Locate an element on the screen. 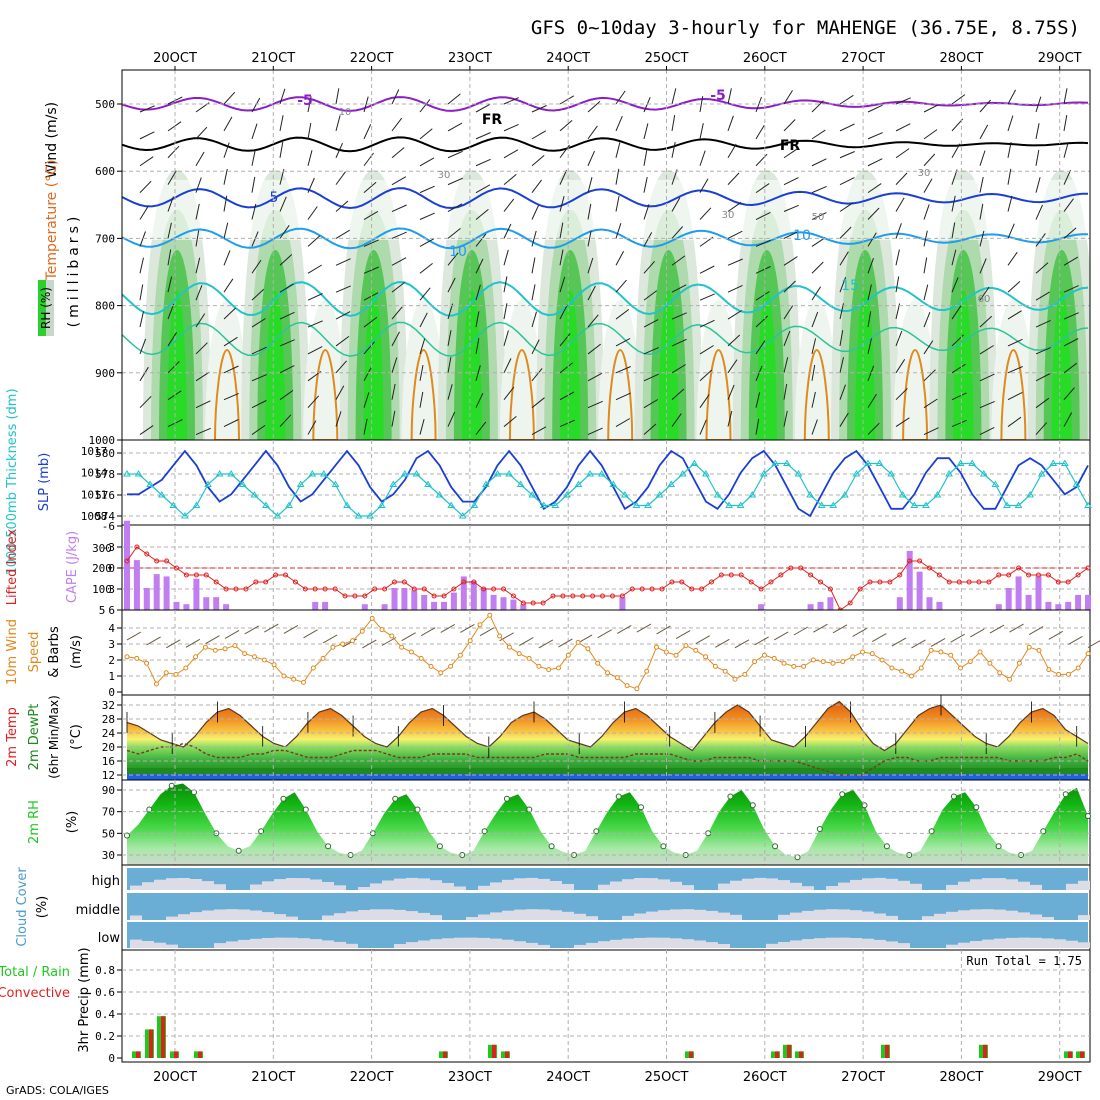 The height and width of the screenshot is (1100, 1100). precip-convective-bar is located at coordinates (151, 1043).